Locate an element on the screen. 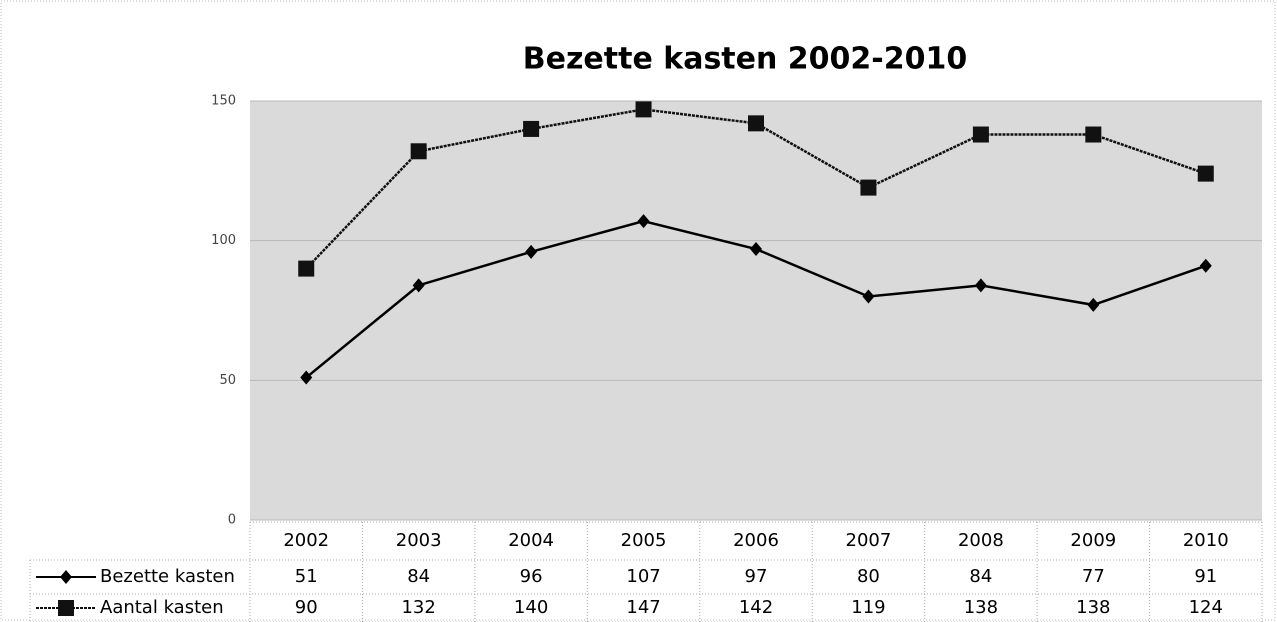 This screenshot has height=622, width=1277. table-value: 107 is located at coordinates (643, 576).